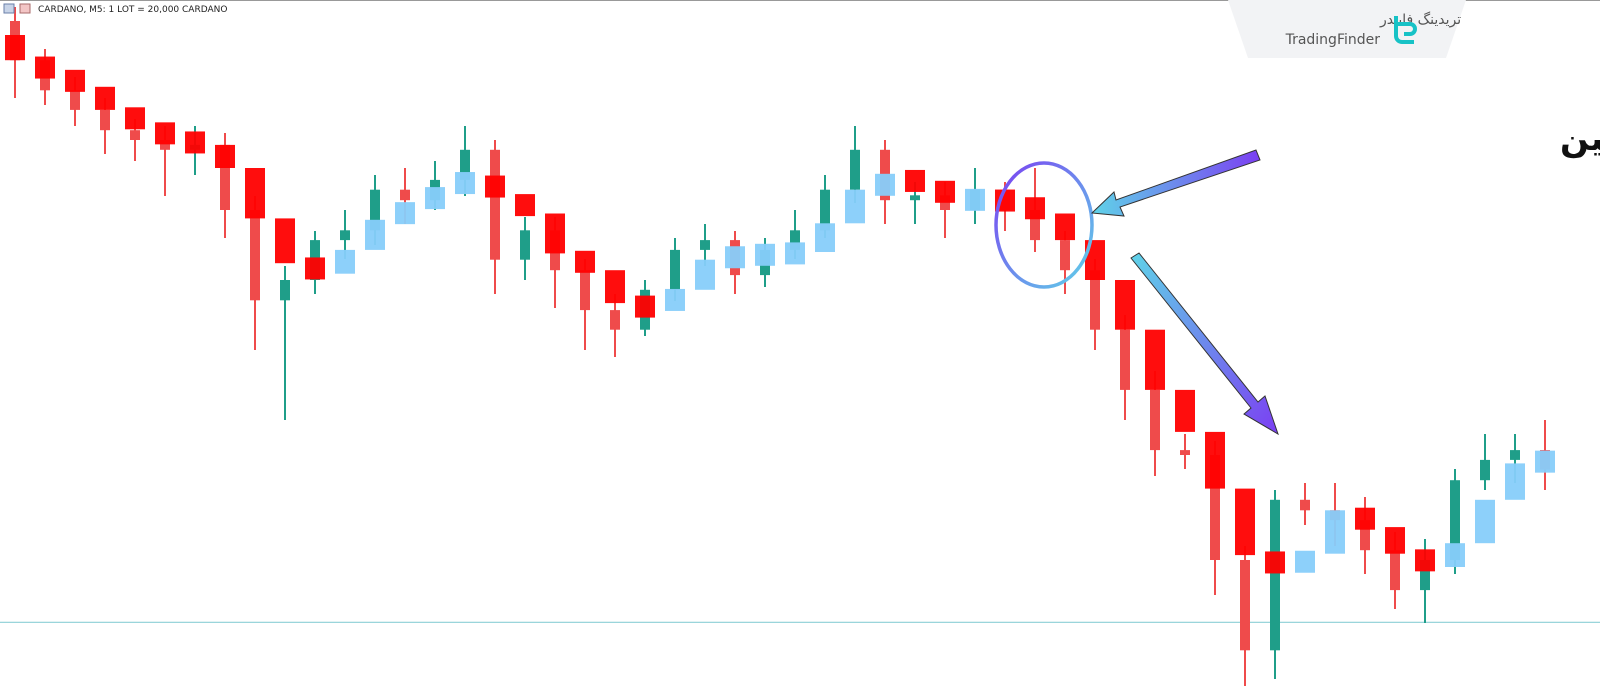 The width and height of the screenshot is (1600, 700). Describe the element at coordinates (132, 10) in the screenshot. I see `chart-header: CARDANO, M5: 1 LOT = 20,000 CARDANO` at that location.